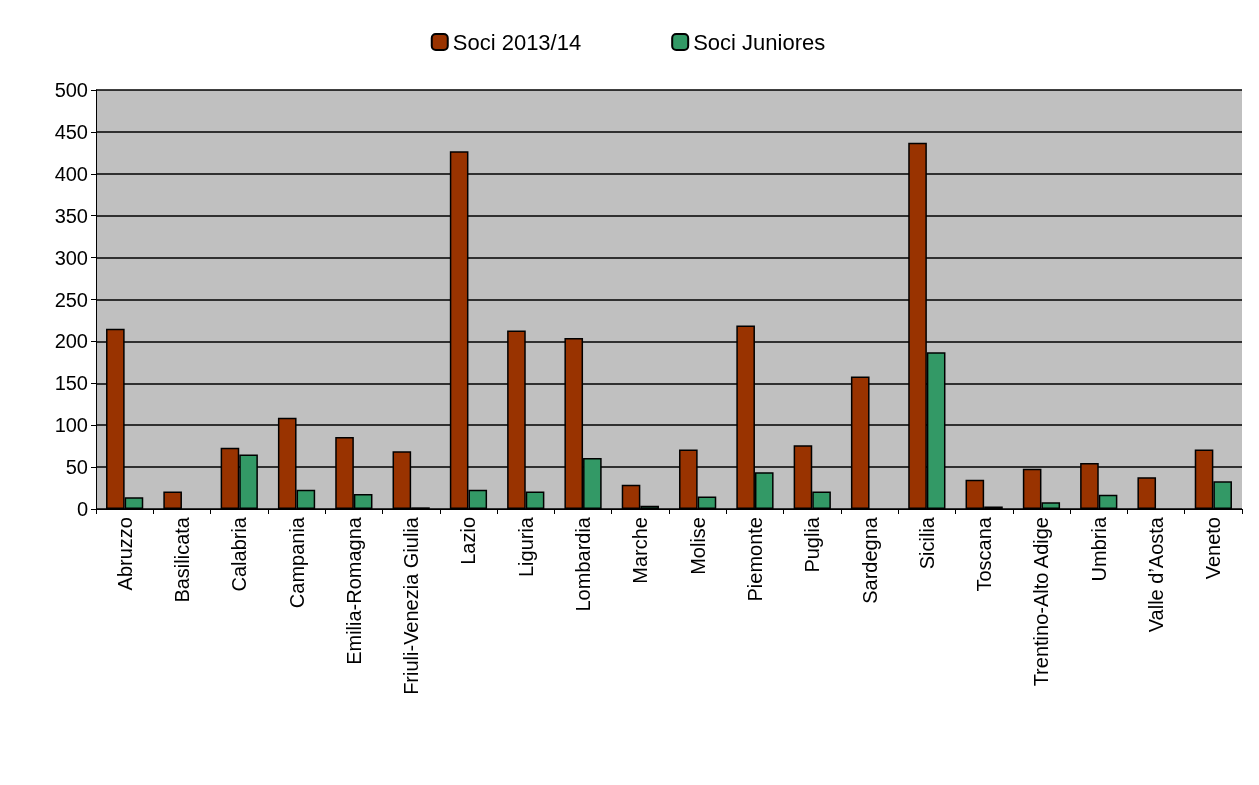 The height and width of the screenshot is (785, 1259). What do you see at coordinates (759, 42) in the screenshot?
I see `legend-label: Soci Juniores` at bounding box center [759, 42].